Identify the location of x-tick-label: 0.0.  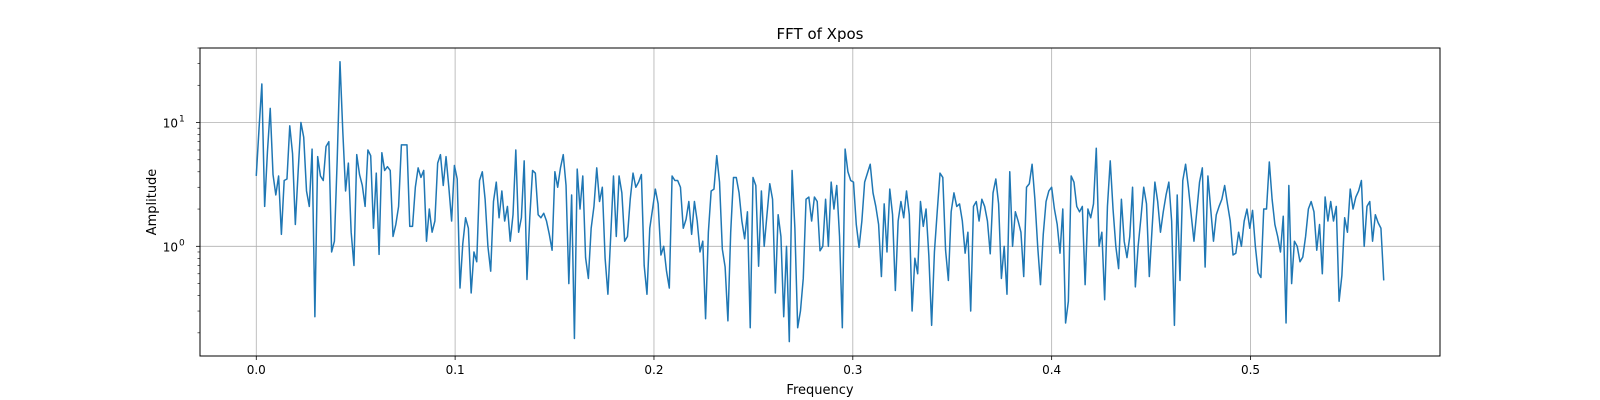
(256, 370).